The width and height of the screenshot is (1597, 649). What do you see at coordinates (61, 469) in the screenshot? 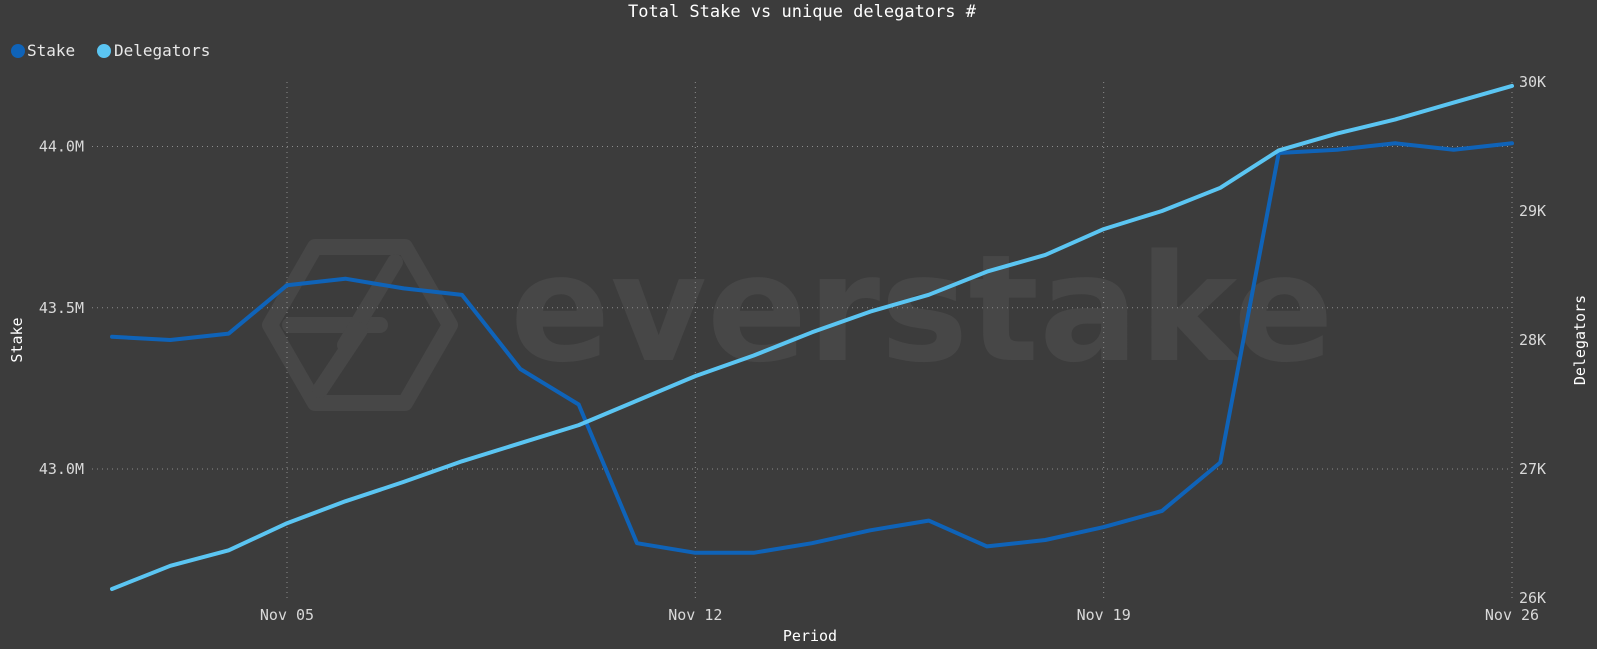
I see `y-left-tick-label: 43.0M` at bounding box center [61, 469].